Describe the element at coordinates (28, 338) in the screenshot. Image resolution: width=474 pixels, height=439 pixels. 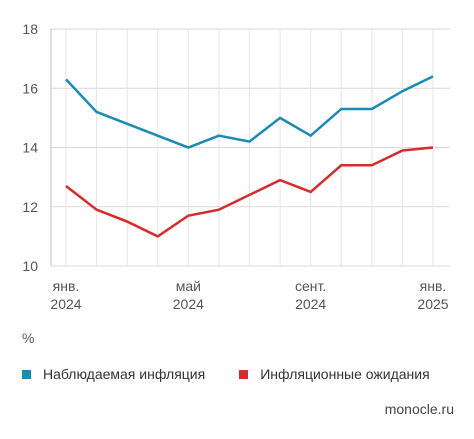
I see `unit-label: %` at that location.